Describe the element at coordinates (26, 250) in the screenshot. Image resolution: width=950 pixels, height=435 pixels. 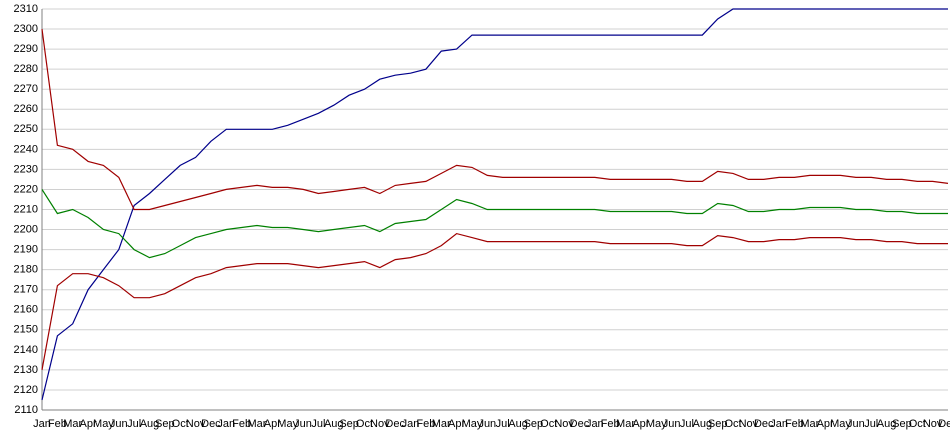
I see `y-tick-label: 2190` at that location.